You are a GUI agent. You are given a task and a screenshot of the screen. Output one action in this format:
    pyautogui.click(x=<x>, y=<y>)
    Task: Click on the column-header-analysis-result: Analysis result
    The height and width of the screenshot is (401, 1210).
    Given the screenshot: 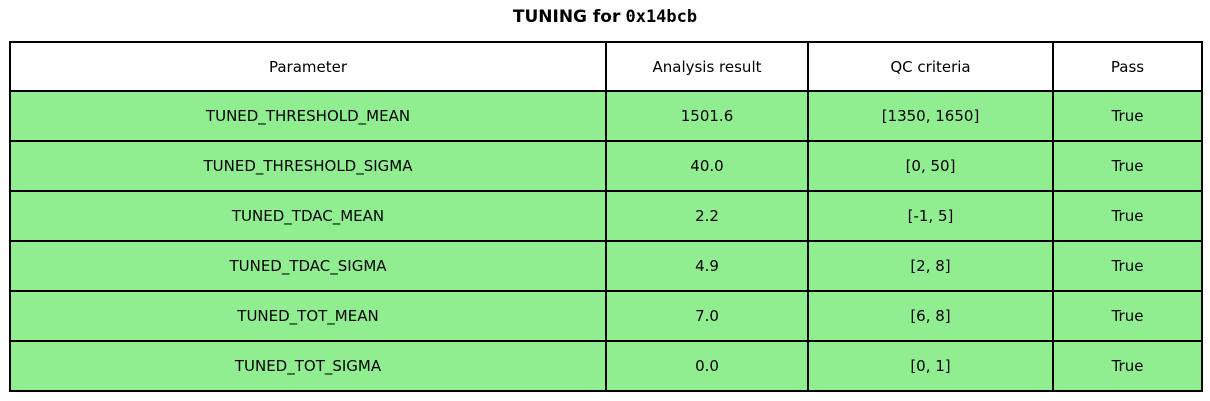 What is the action you would take?
    pyautogui.click(x=707, y=66)
    